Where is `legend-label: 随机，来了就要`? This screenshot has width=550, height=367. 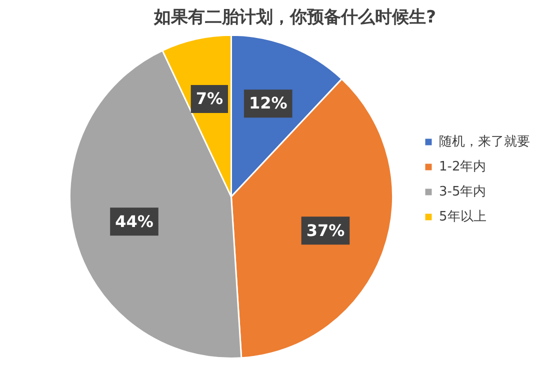 legend-label: 随机，来了就要 is located at coordinates (484, 142).